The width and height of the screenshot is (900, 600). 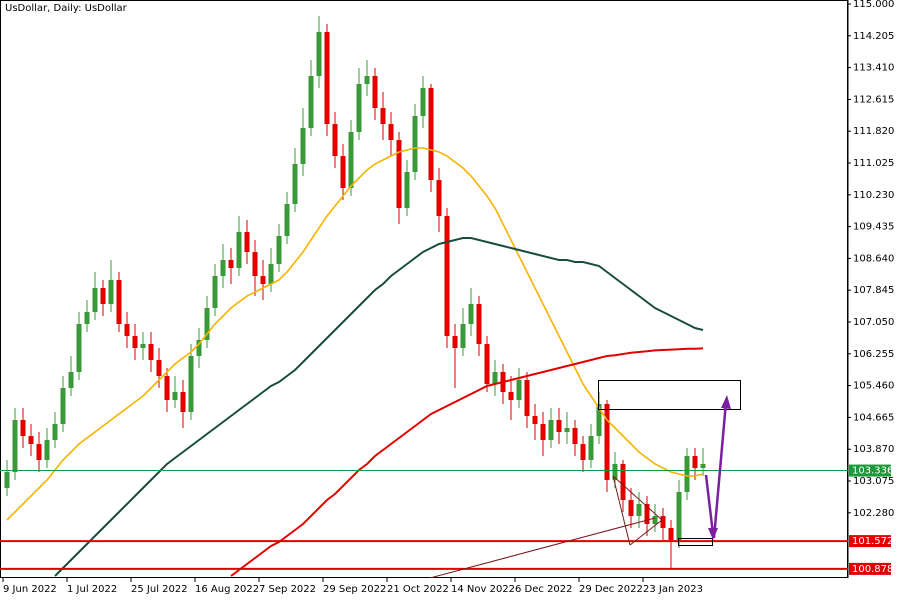 I want to click on y-tick-label: 115.000, so click(x=873, y=5).